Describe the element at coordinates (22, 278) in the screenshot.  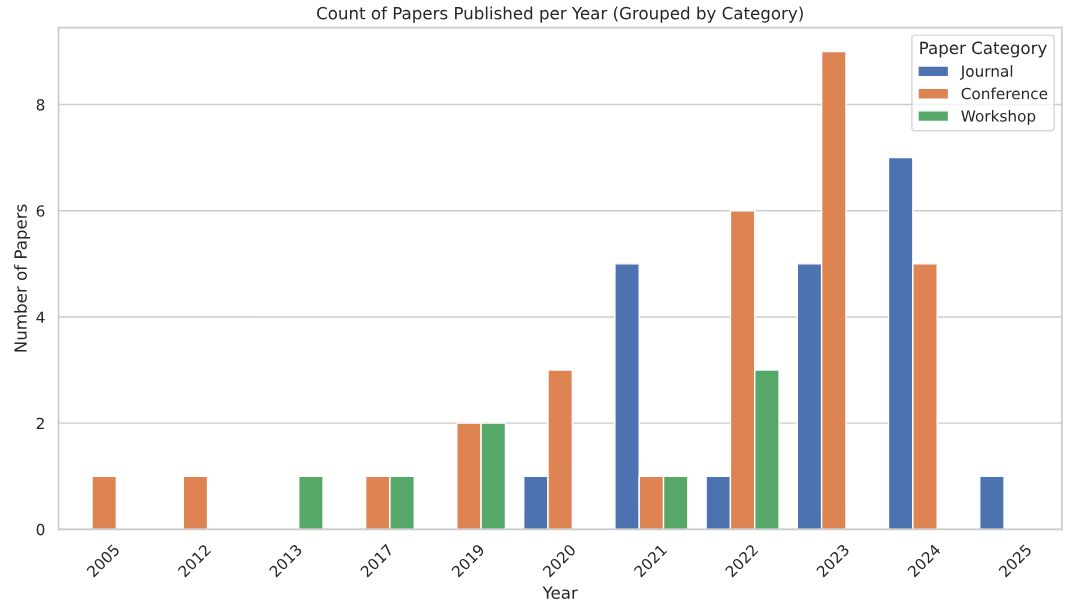
I see `y-axis-title: Number of Papers` at that location.